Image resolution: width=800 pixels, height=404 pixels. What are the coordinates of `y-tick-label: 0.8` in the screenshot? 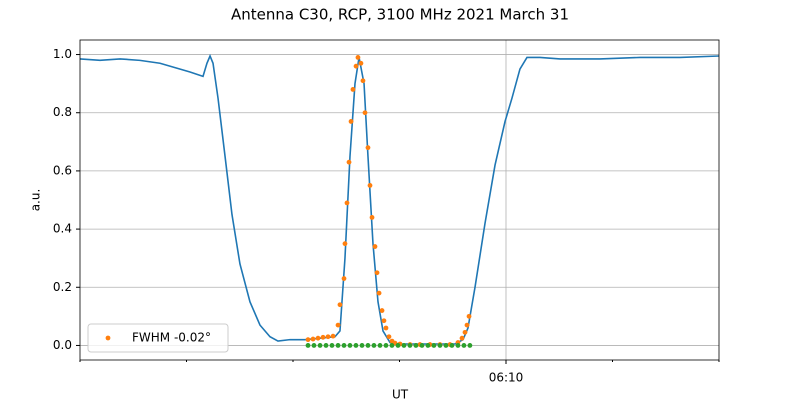 It's located at (62, 112).